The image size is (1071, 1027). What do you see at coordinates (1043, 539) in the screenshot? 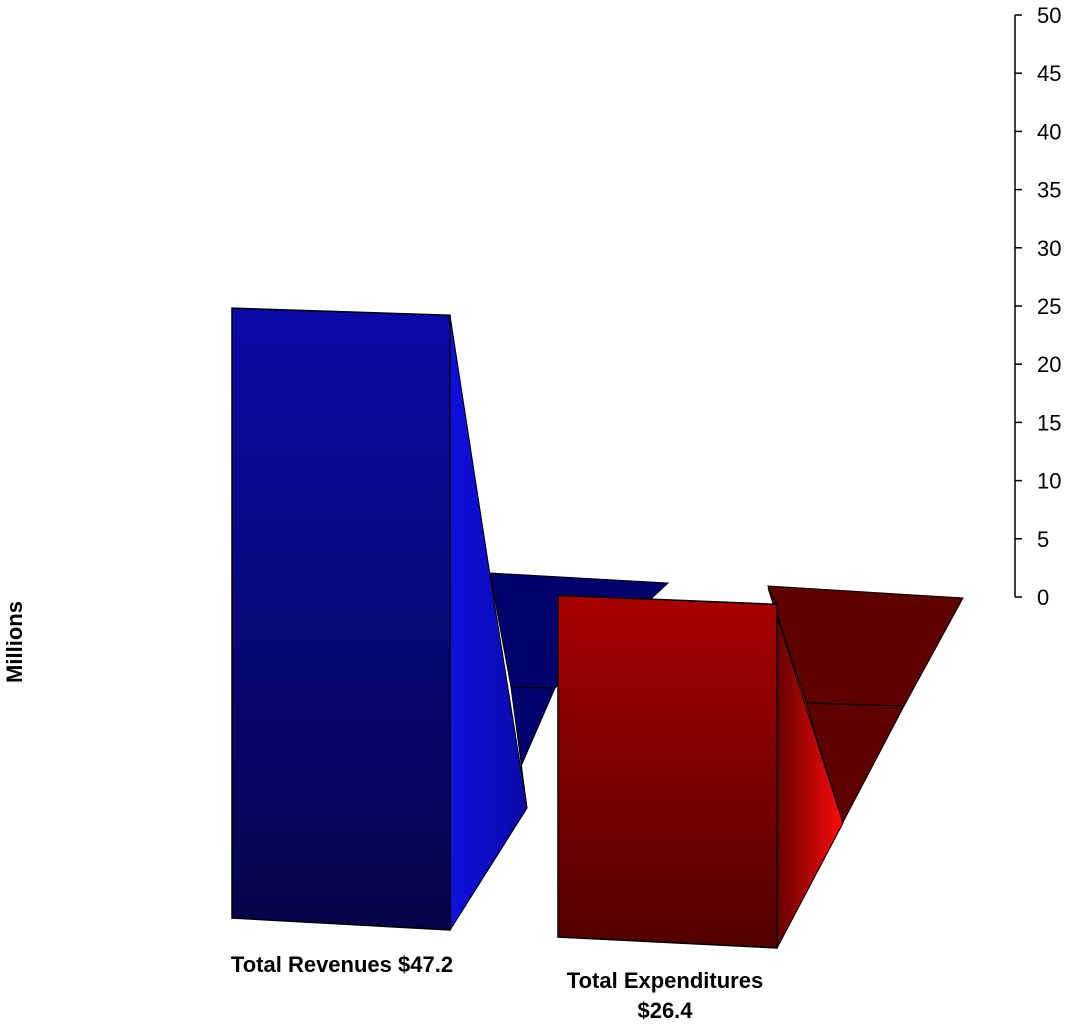
I see `y-tick-label: 5` at bounding box center [1043, 539].